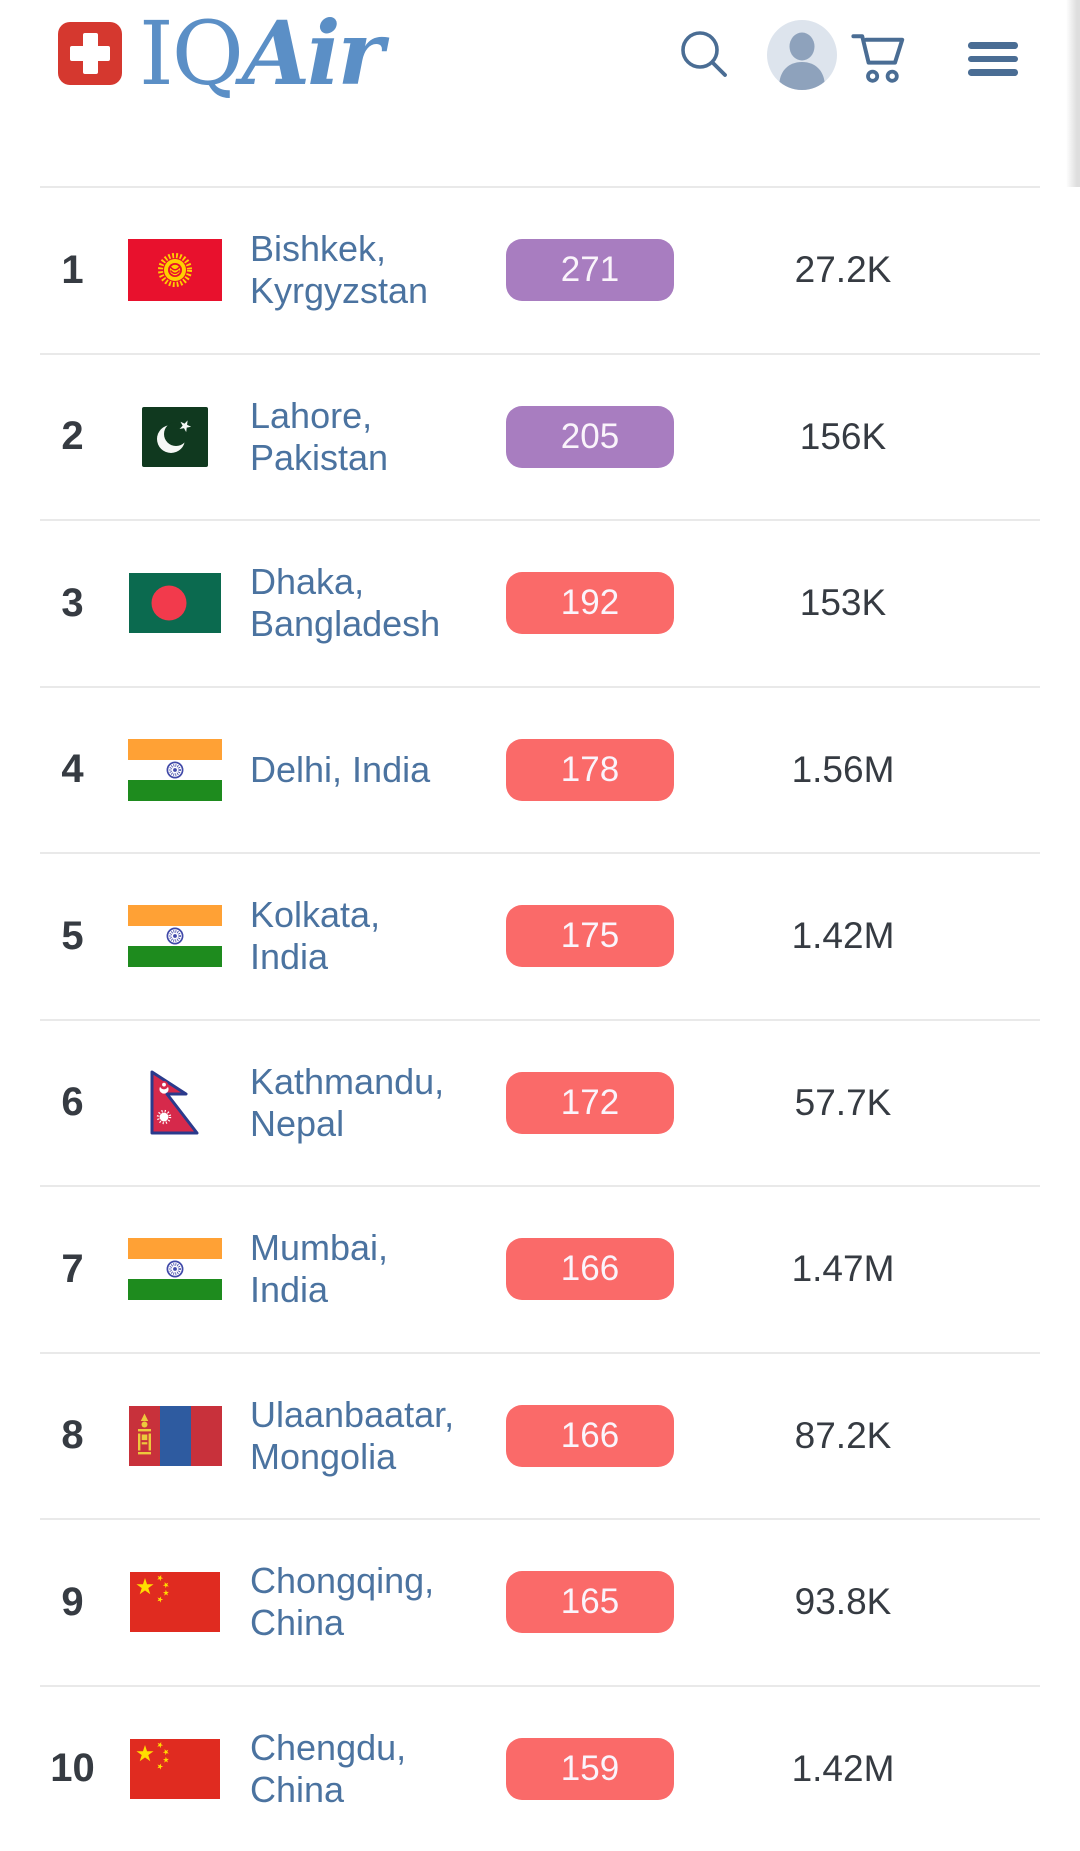 Image resolution: width=1080 pixels, height=1851 pixels. Describe the element at coordinates (993, 59) in the screenshot. I see `hamburger-menu-icon` at that location.